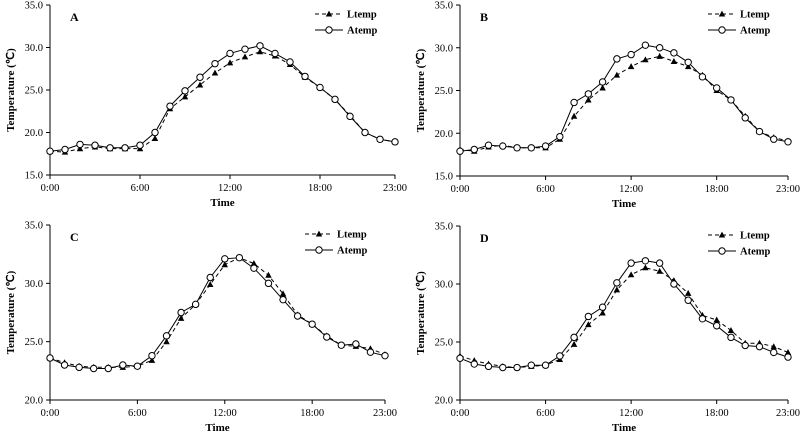  Describe the element at coordinates (722, 251) in the screenshot. I see `legend-marker-atemp` at that location.